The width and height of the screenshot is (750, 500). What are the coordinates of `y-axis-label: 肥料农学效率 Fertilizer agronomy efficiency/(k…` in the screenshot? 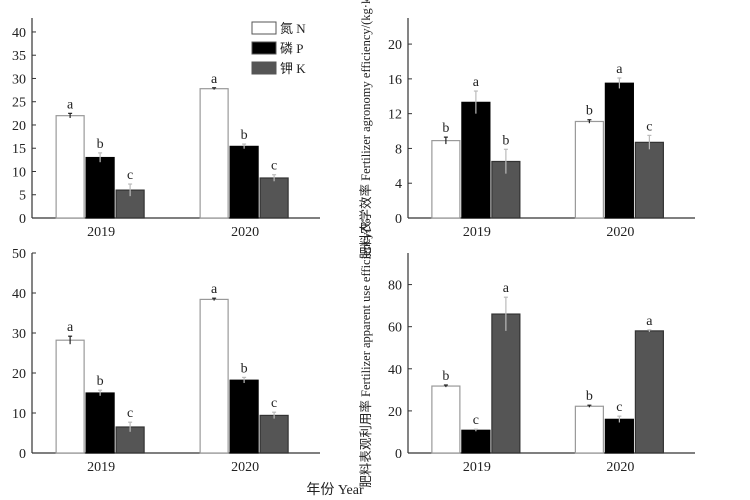 It's located at (365, 129).